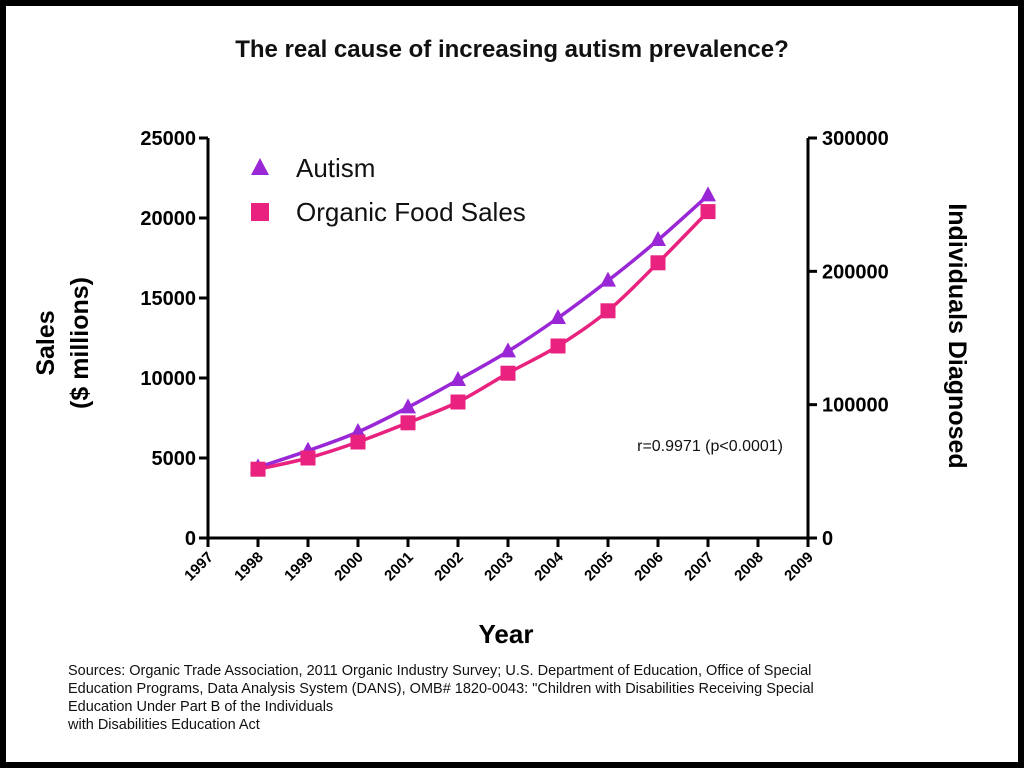 Image resolution: width=1024 pixels, height=768 pixels. I want to click on y-tick-label-right: 300000, so click(855, 139).